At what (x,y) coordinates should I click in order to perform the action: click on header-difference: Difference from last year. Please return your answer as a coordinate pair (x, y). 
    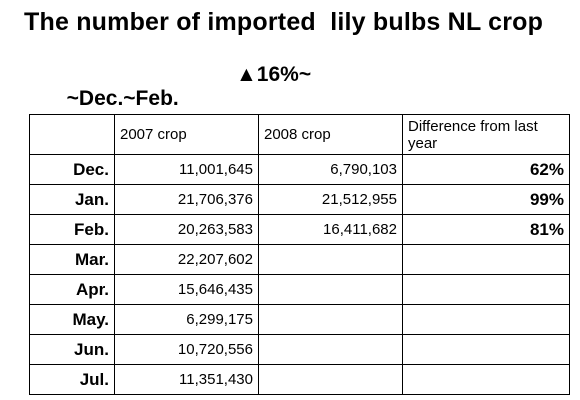
    Looking at the image, I should click on (486, 134).